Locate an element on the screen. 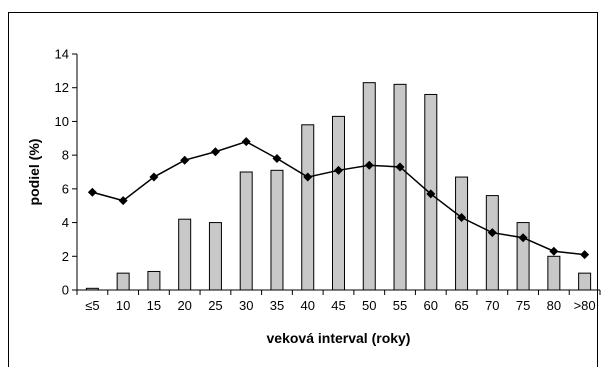  x-tick-label: 35 is located at coordinates (277, 305).